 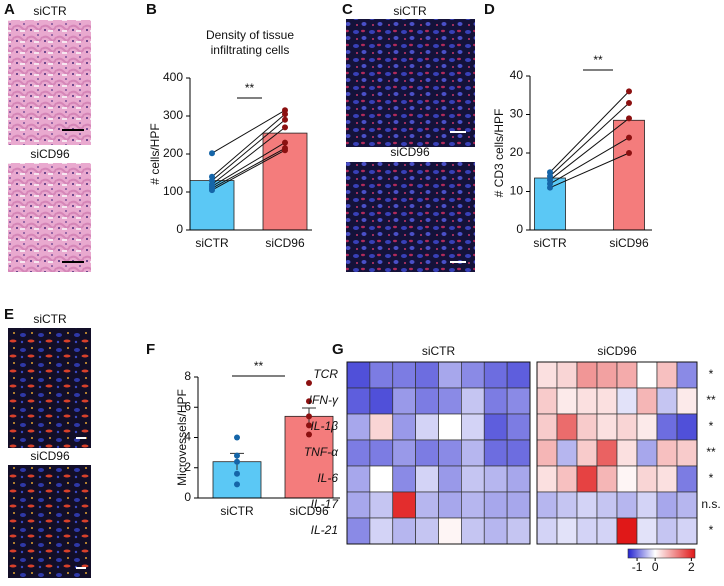 What do you see at coordinates (691, 567) in the screenshot?
I see `colorbar-tick-label: 2` at bounding box center [691, 567].